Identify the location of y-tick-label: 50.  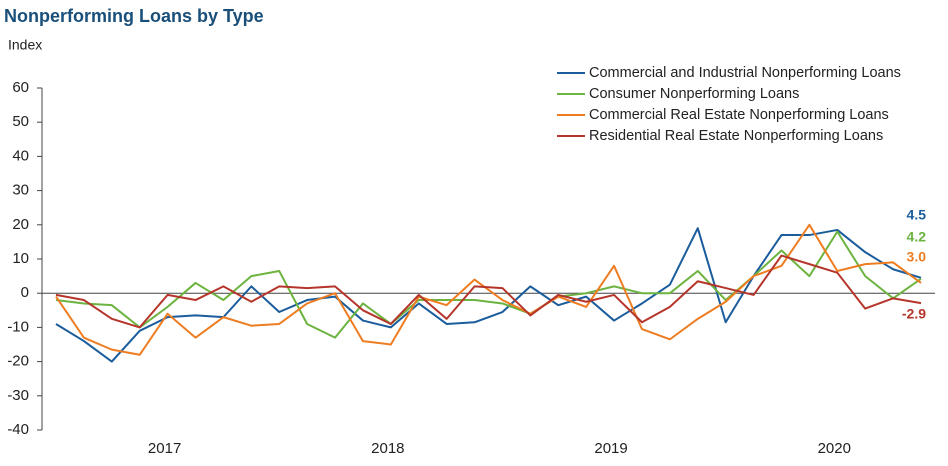
(20, 121).